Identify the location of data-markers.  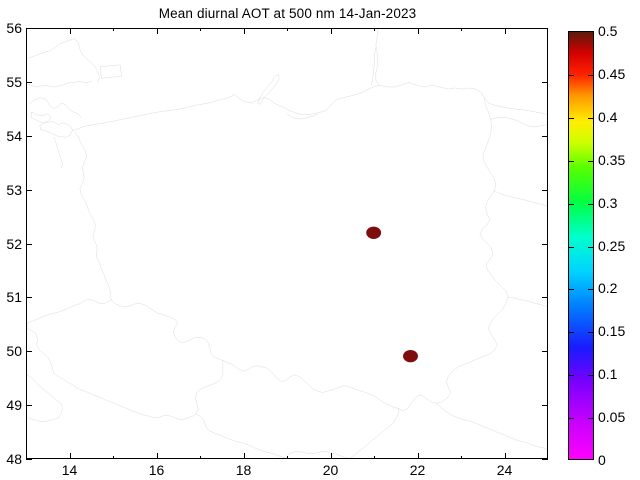
(392, 294).